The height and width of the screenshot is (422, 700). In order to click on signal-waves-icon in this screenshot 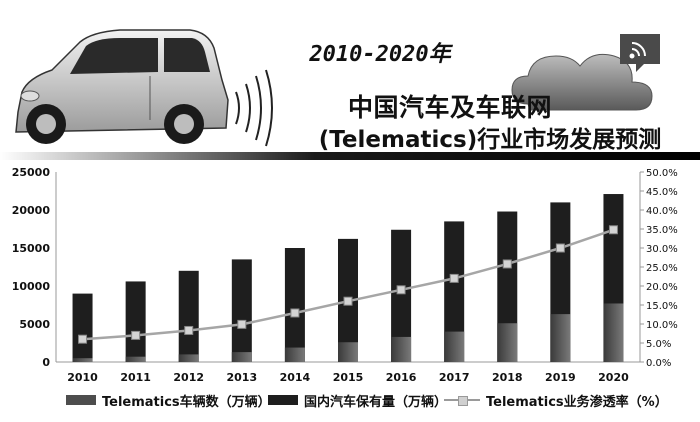, I will do `click(254, 108)`.